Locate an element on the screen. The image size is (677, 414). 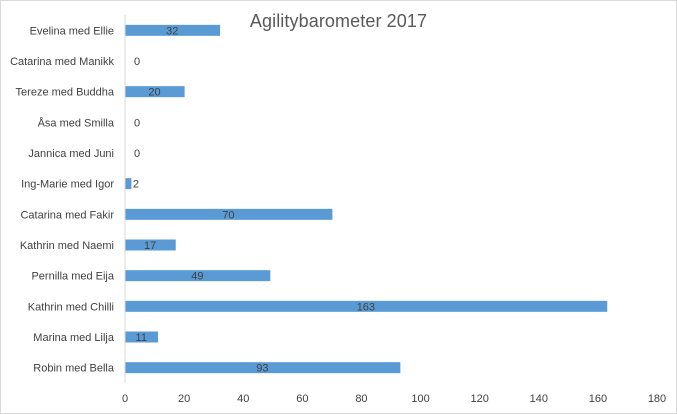
category-label: Jannica med Juni is located at coordinates (71, 154).